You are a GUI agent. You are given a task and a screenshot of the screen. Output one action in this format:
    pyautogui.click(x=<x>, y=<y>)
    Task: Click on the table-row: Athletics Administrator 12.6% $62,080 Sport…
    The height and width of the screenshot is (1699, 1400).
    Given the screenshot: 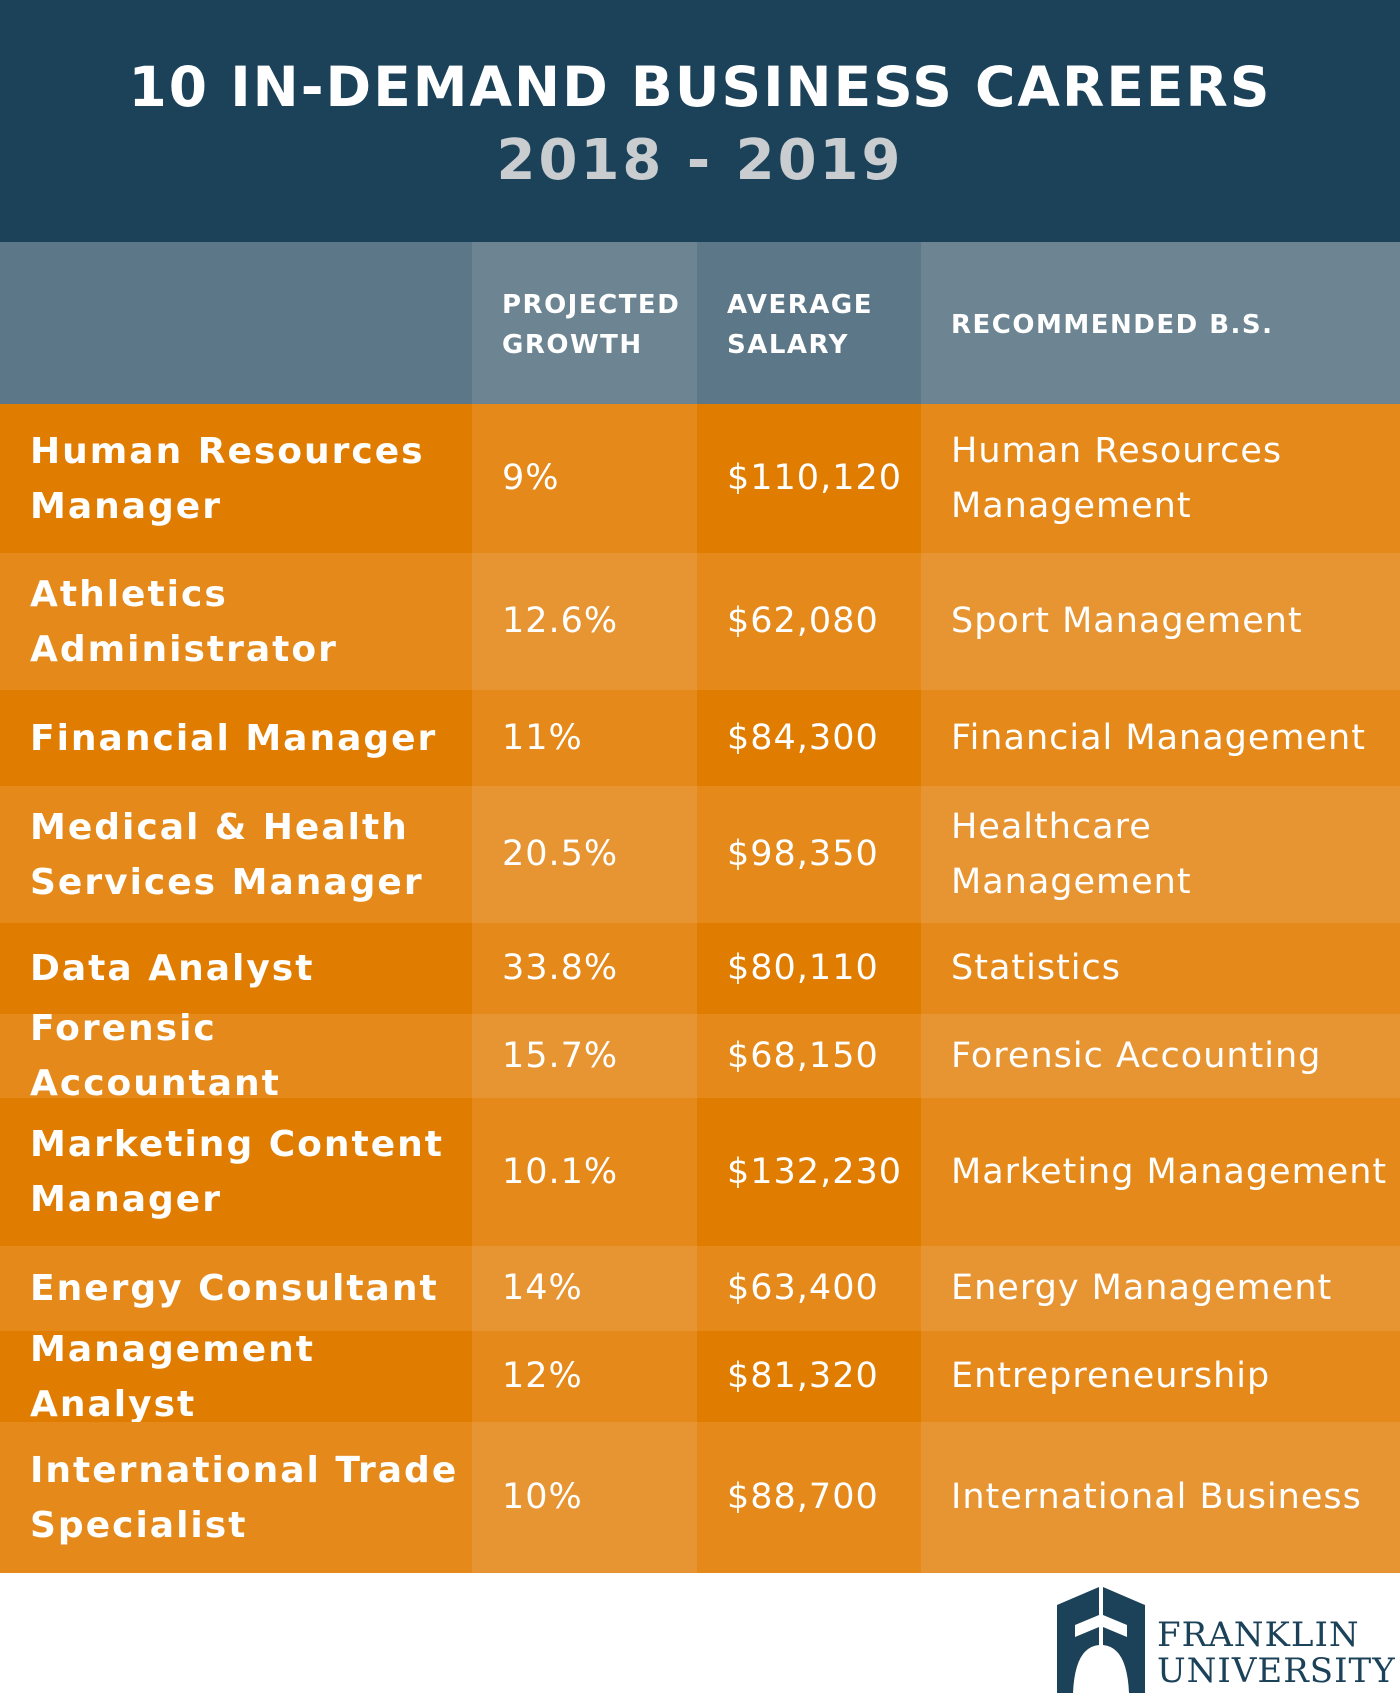 What is the action you would take?
    pyautogui.click(x=700, y=621)
    